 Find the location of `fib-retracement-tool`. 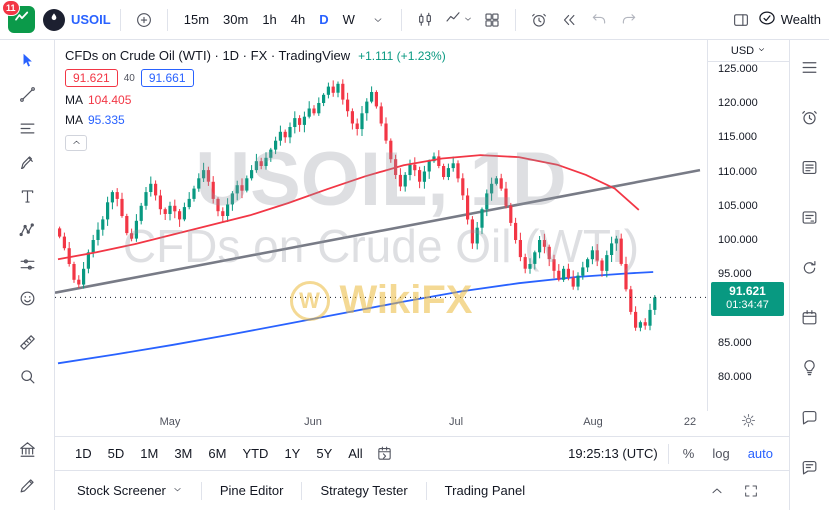

fib-retracement-tool is located at coordinates (27, 130).